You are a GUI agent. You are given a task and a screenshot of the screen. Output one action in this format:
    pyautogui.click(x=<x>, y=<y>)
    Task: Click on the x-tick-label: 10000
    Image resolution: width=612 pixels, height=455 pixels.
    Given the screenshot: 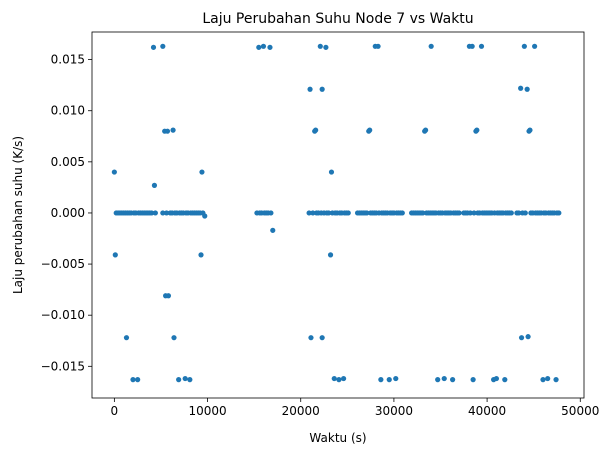 What is the action you would take?
    pyautogui.click(x=207, y=411)
    